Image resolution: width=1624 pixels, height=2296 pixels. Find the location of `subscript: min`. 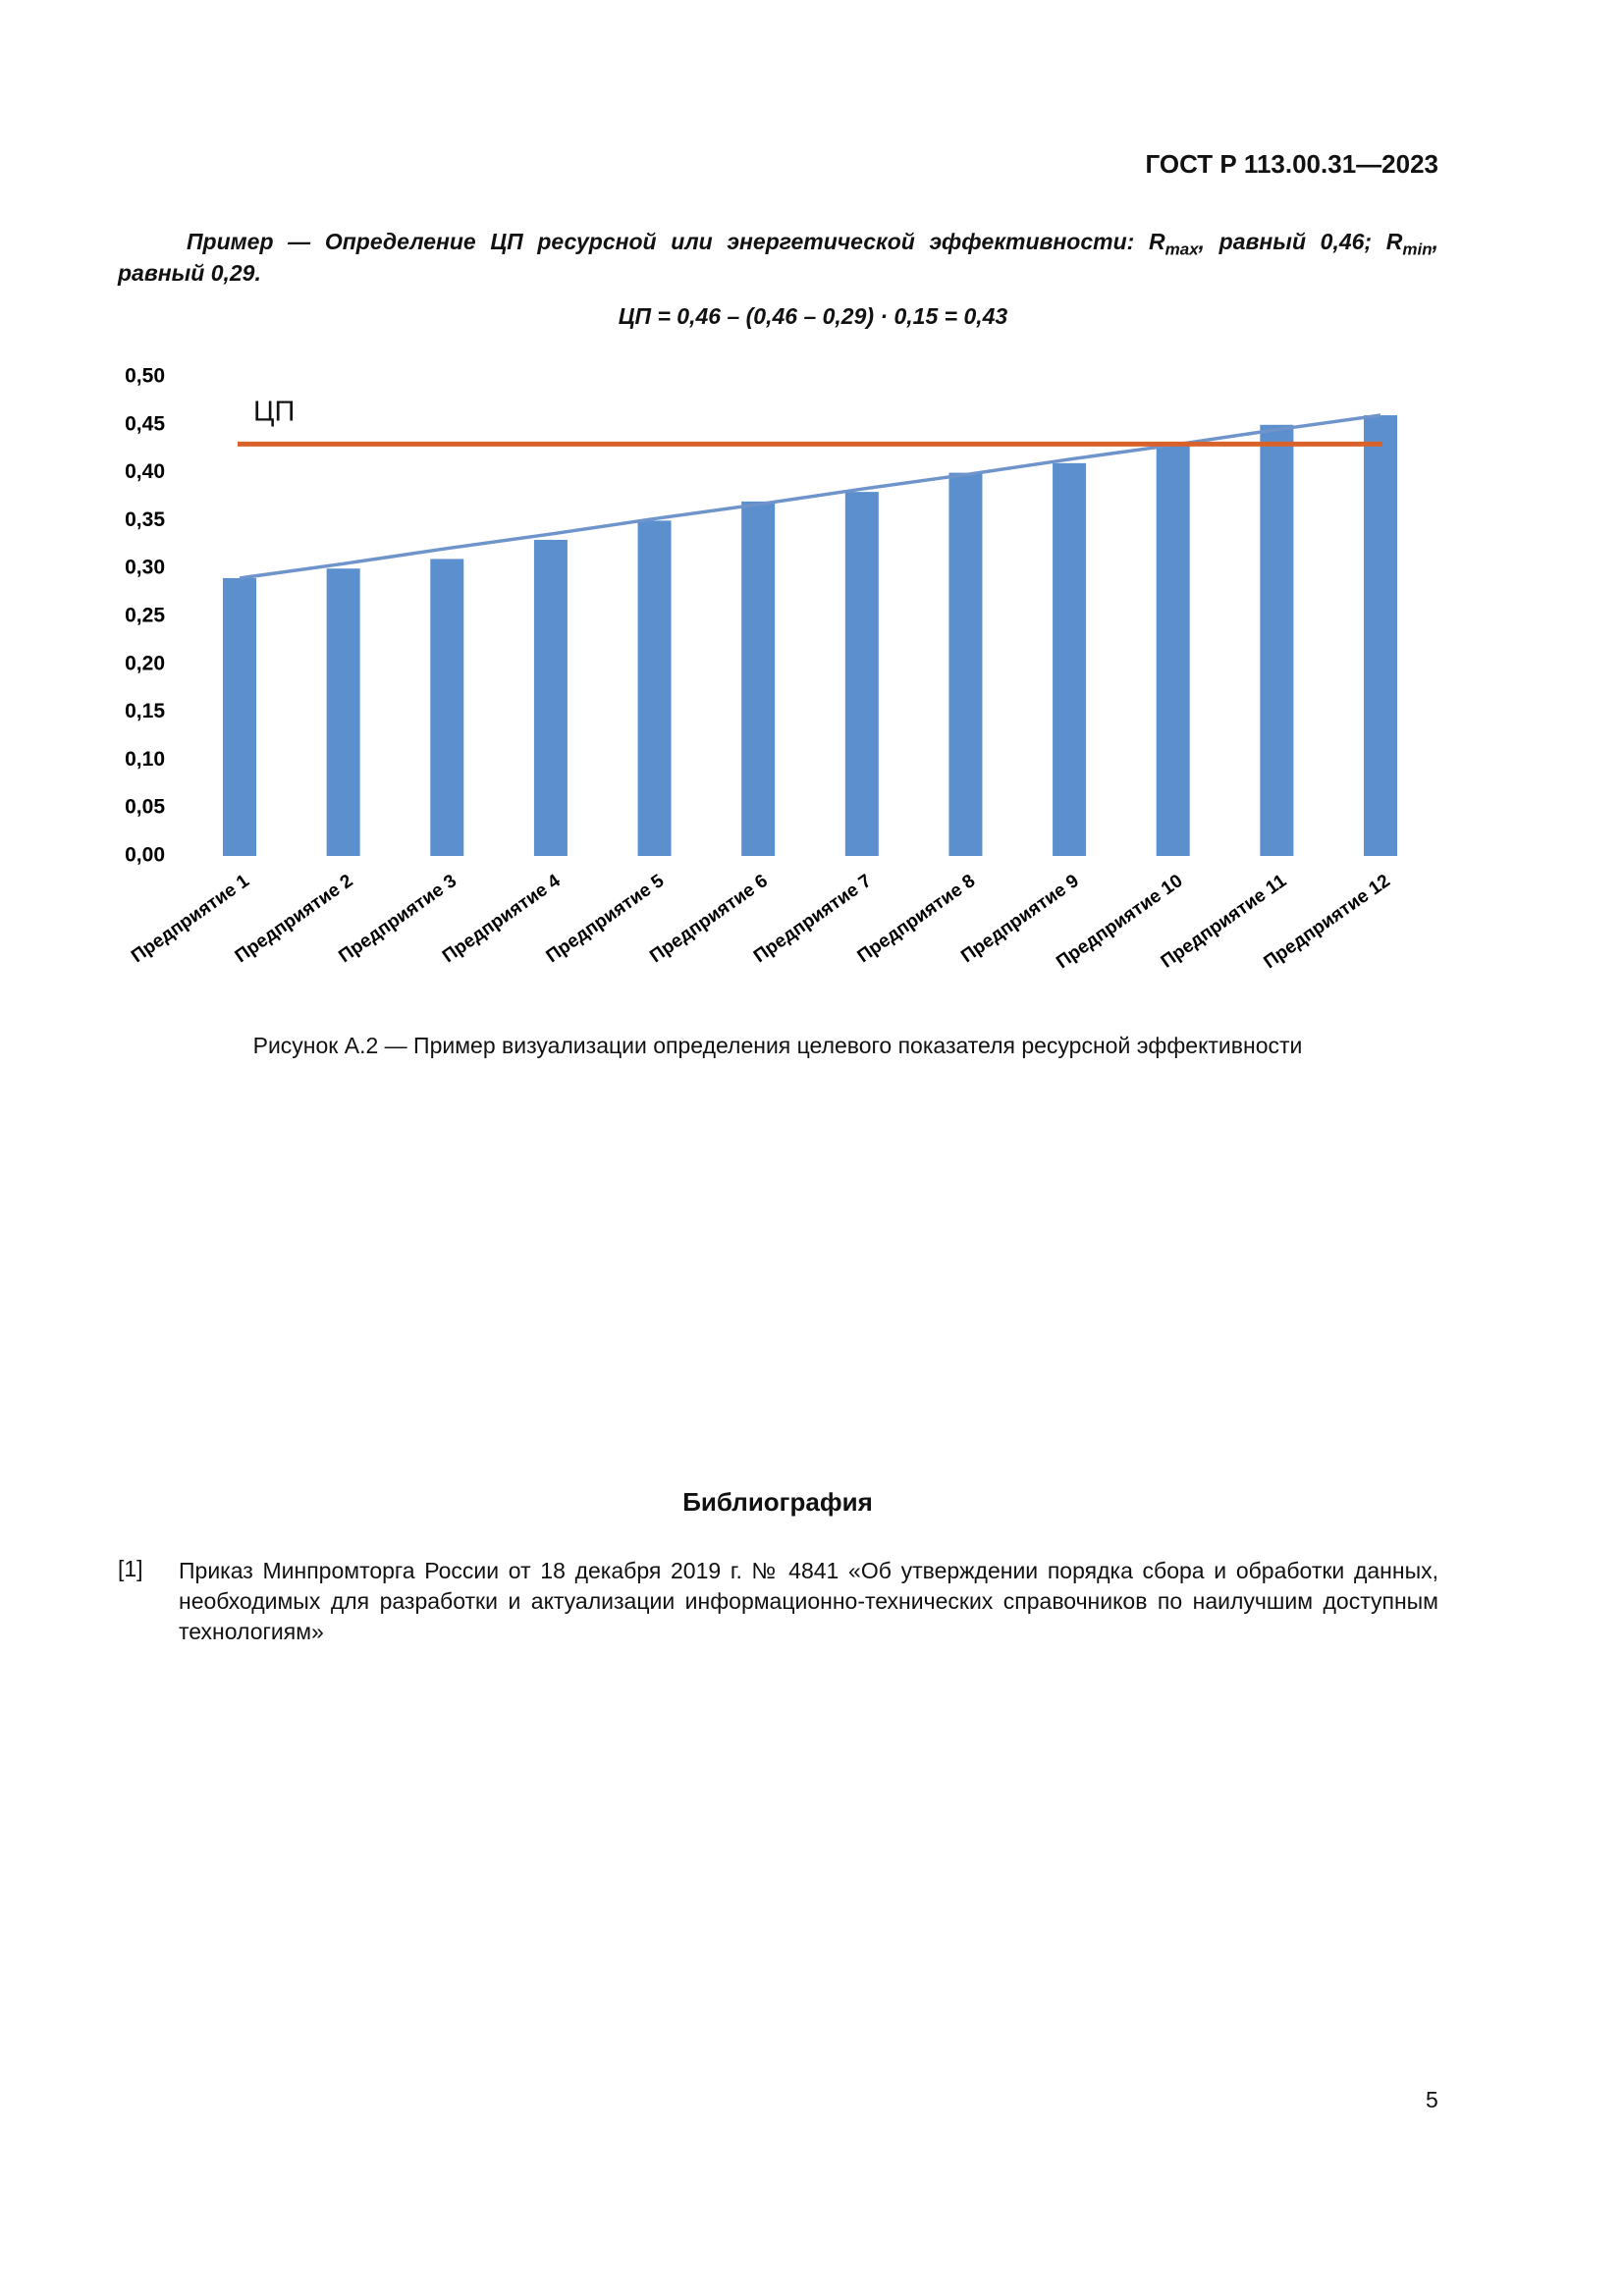

subscript: min is located at coordinates (1417, 250).